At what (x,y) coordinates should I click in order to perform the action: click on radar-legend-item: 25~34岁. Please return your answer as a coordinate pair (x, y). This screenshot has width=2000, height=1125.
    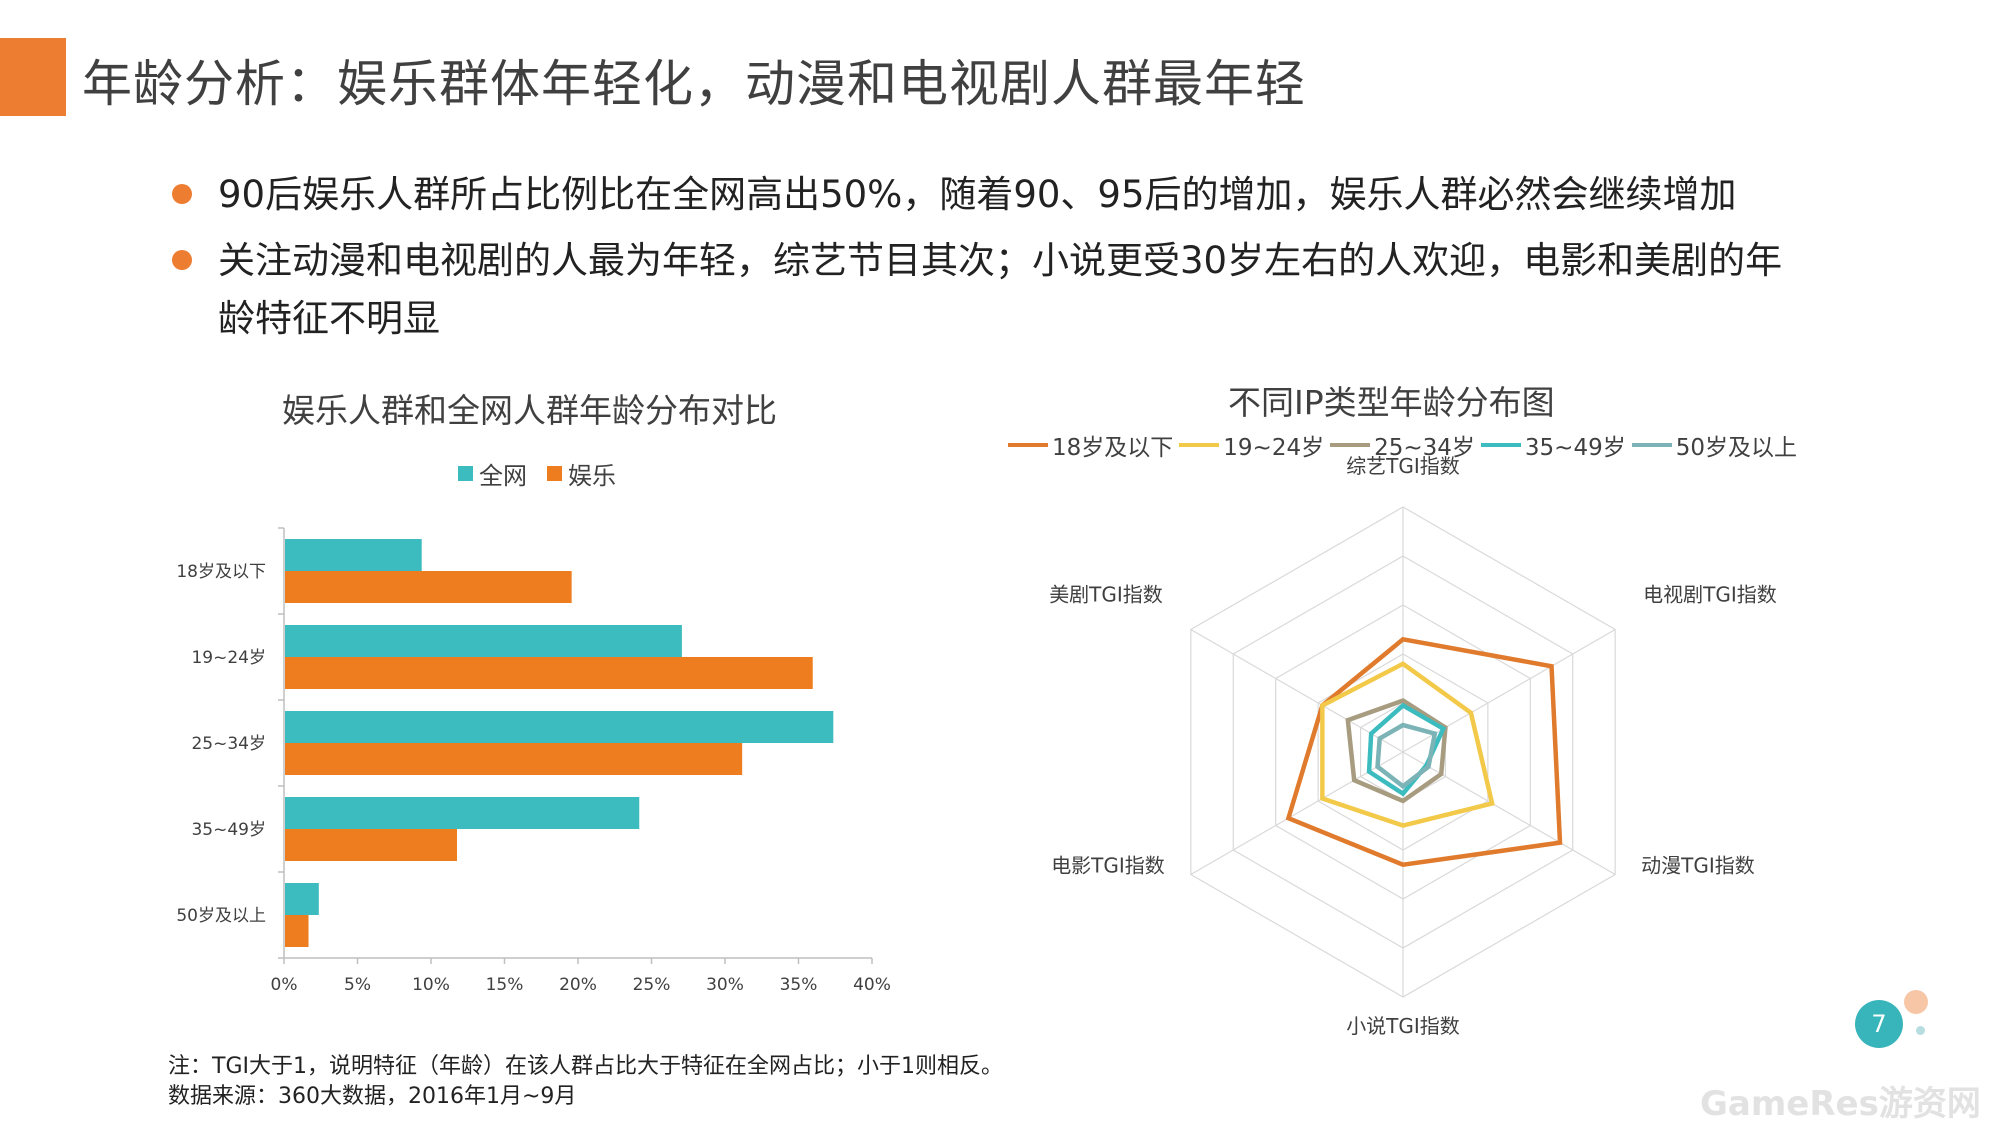
    Looking at the image, I should click on (1402, 445).